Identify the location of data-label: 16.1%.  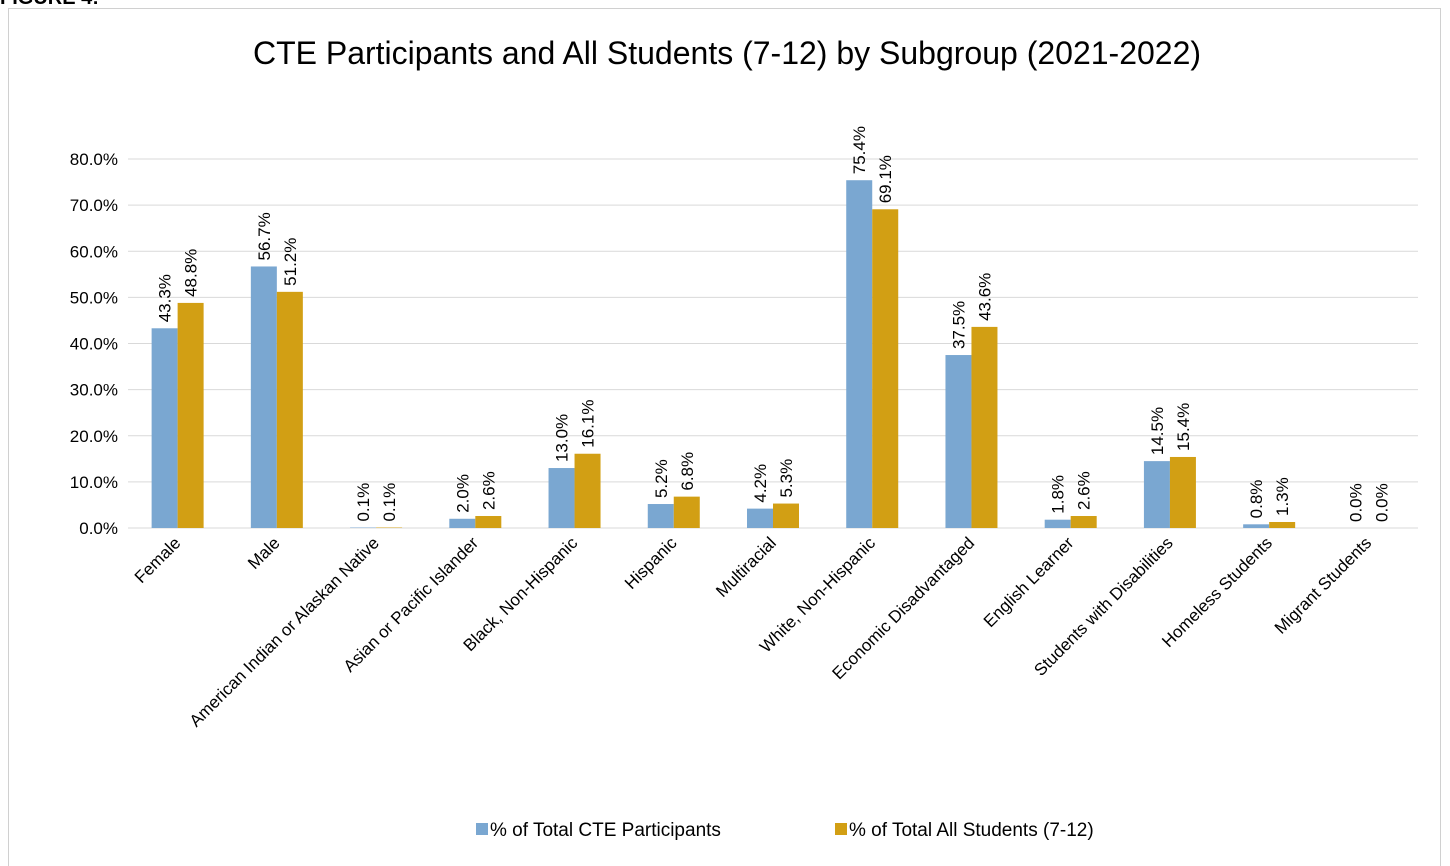
(588, 424).